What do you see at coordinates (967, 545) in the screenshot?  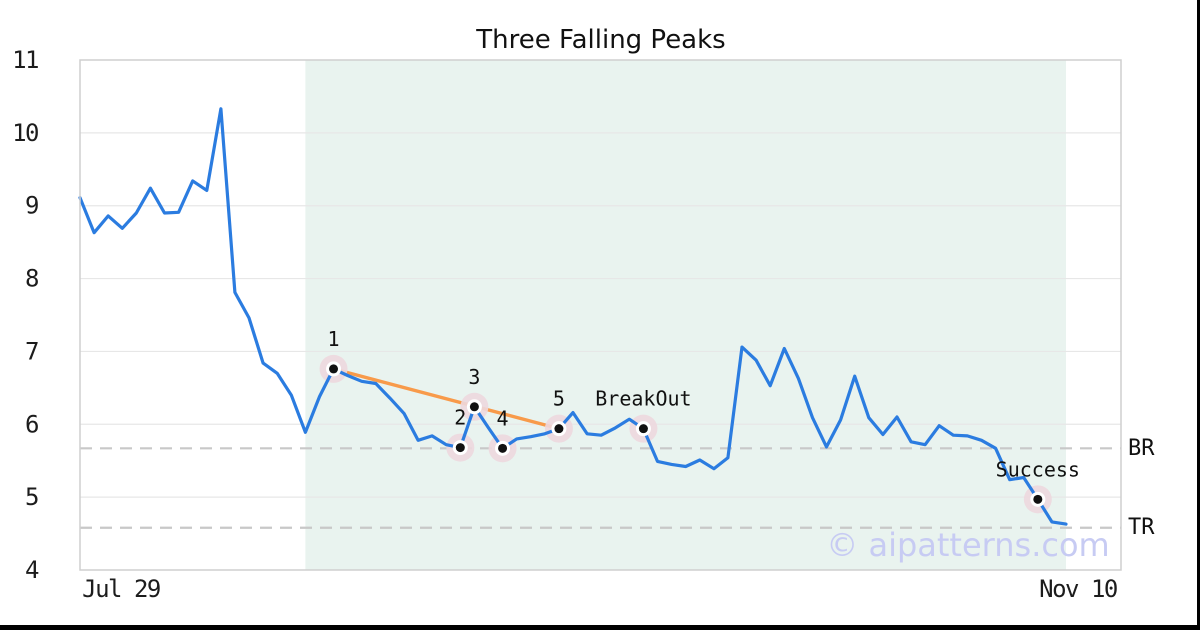 I see `watermark: © aipatterns.com` at bounding box center [967, 545].